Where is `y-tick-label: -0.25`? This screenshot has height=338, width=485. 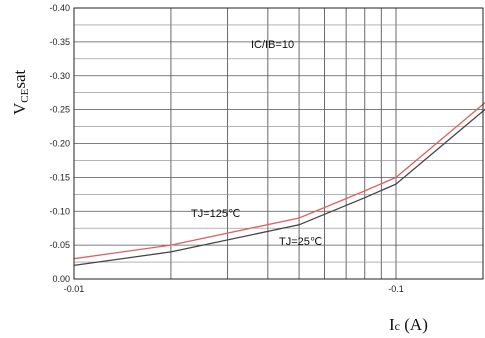
y-tick-label: -0.25 is located at coordinates (59, 110).